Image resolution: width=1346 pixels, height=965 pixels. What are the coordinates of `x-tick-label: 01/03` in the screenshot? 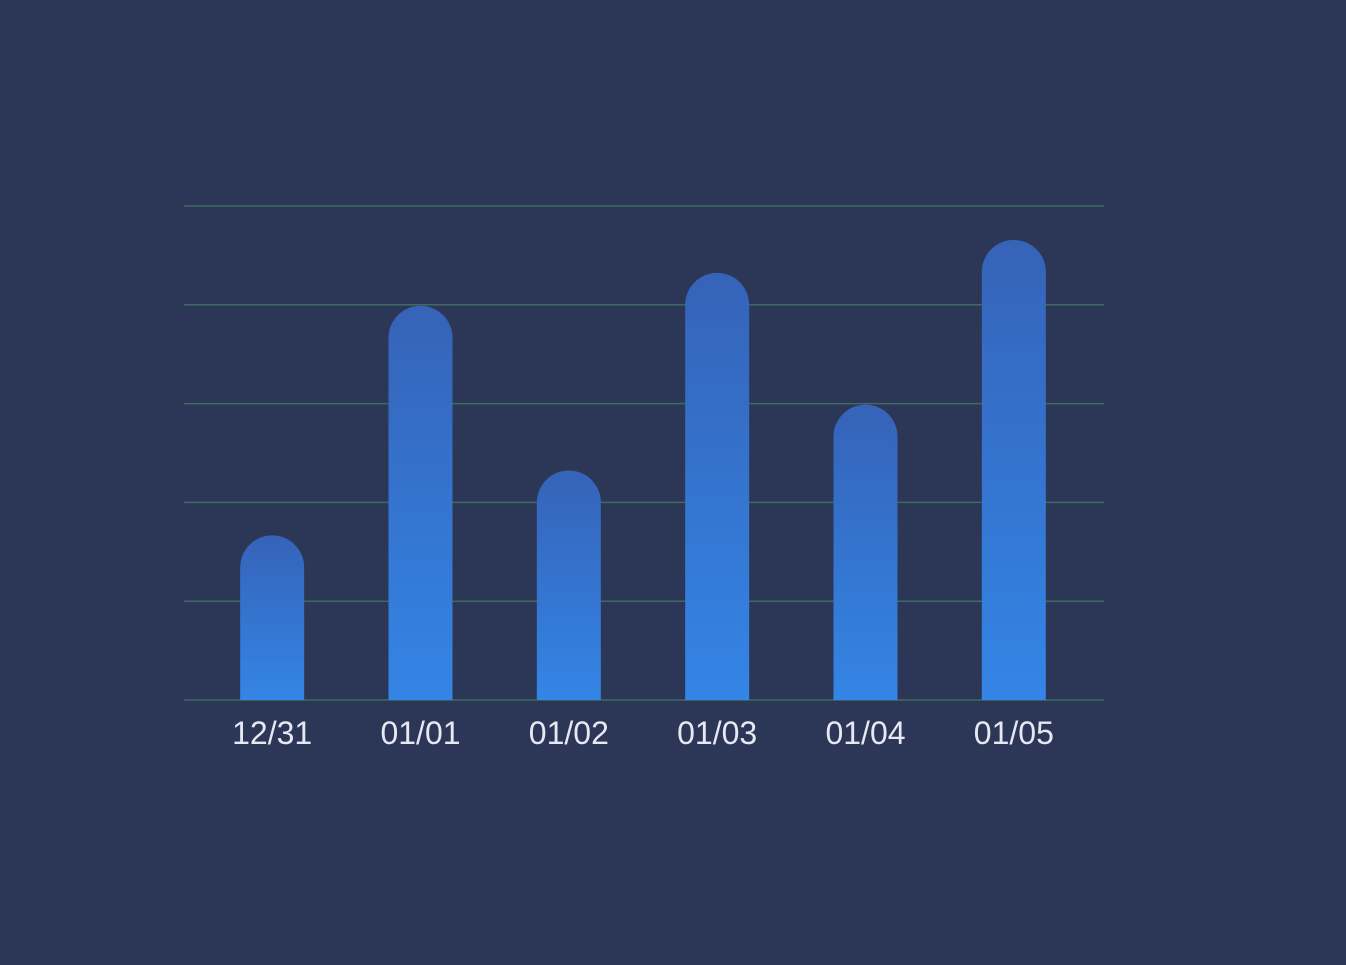 It's located at (717, 733).